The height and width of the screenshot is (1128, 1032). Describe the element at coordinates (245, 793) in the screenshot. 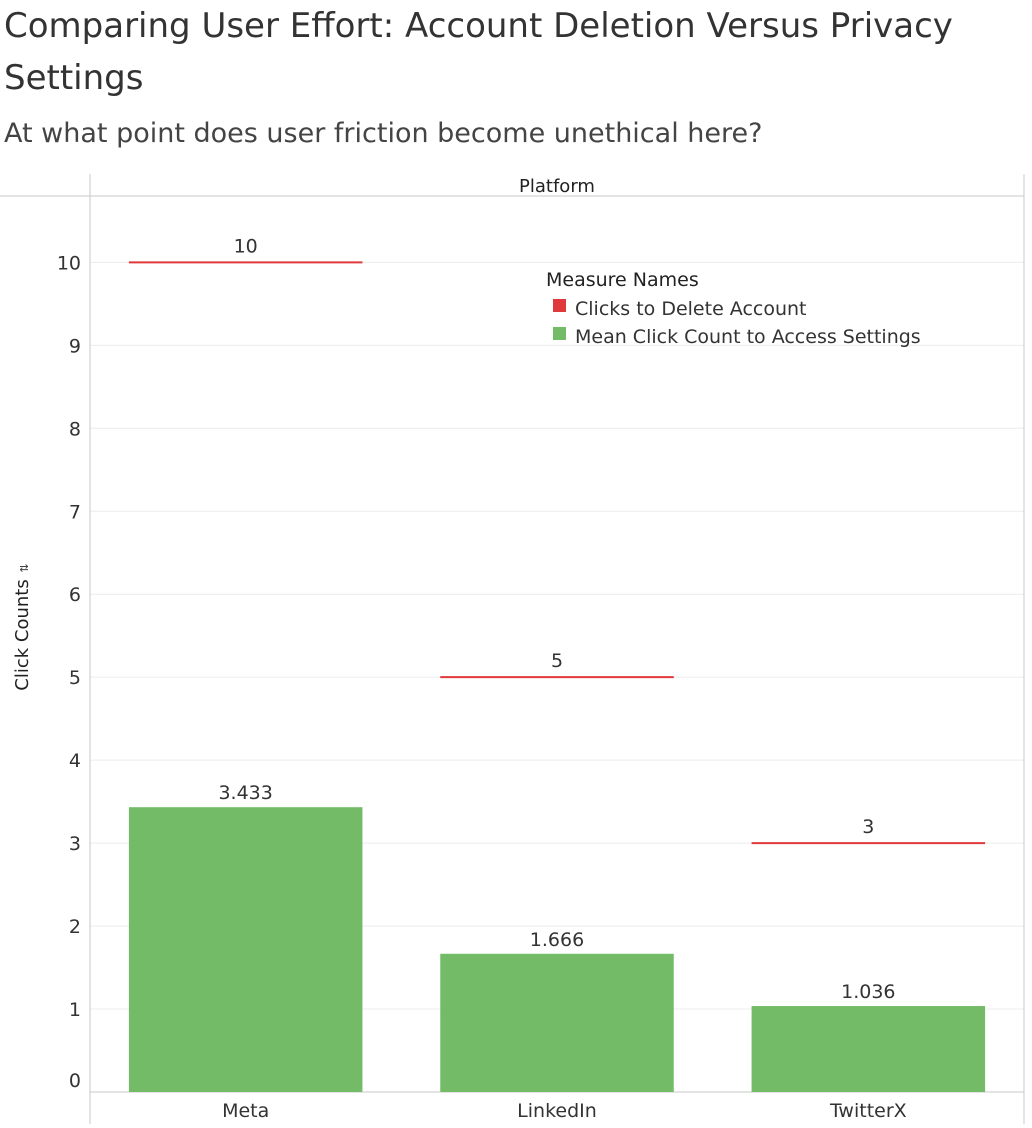

I see `settings-value-label-meta: 3.433` at that location.